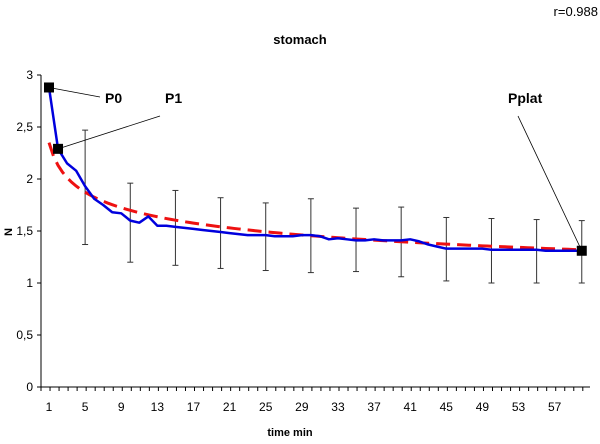 This screenshot has height=444, width=600. What do you see at coordinates (194, 407) in the screenshot?
I see `x-tick-label: 17` at bounding box center [194, 407].